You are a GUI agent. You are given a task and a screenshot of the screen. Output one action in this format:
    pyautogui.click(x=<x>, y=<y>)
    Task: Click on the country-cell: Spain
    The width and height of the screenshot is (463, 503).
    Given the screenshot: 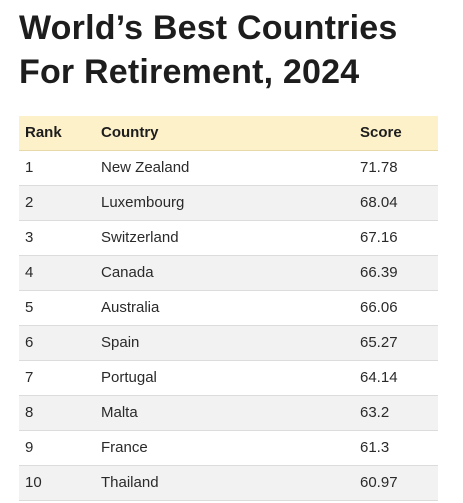 What is the action you would take?
    pyautogui.click(x=224, y=343)
    